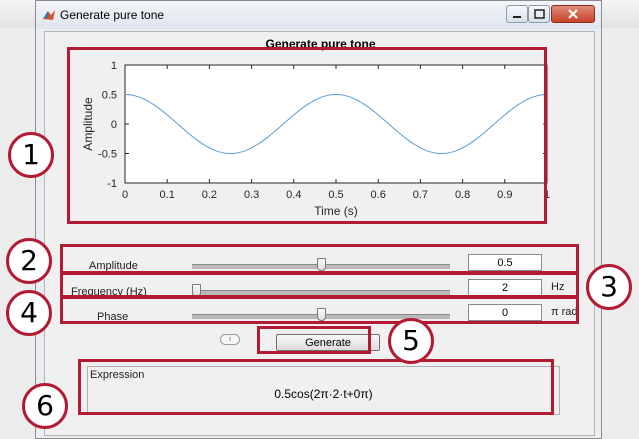  What do you see at coordinates (109, 96) in the screenshot?
I see `y-tick-label: 0.5` at bounding box center [109, 96].